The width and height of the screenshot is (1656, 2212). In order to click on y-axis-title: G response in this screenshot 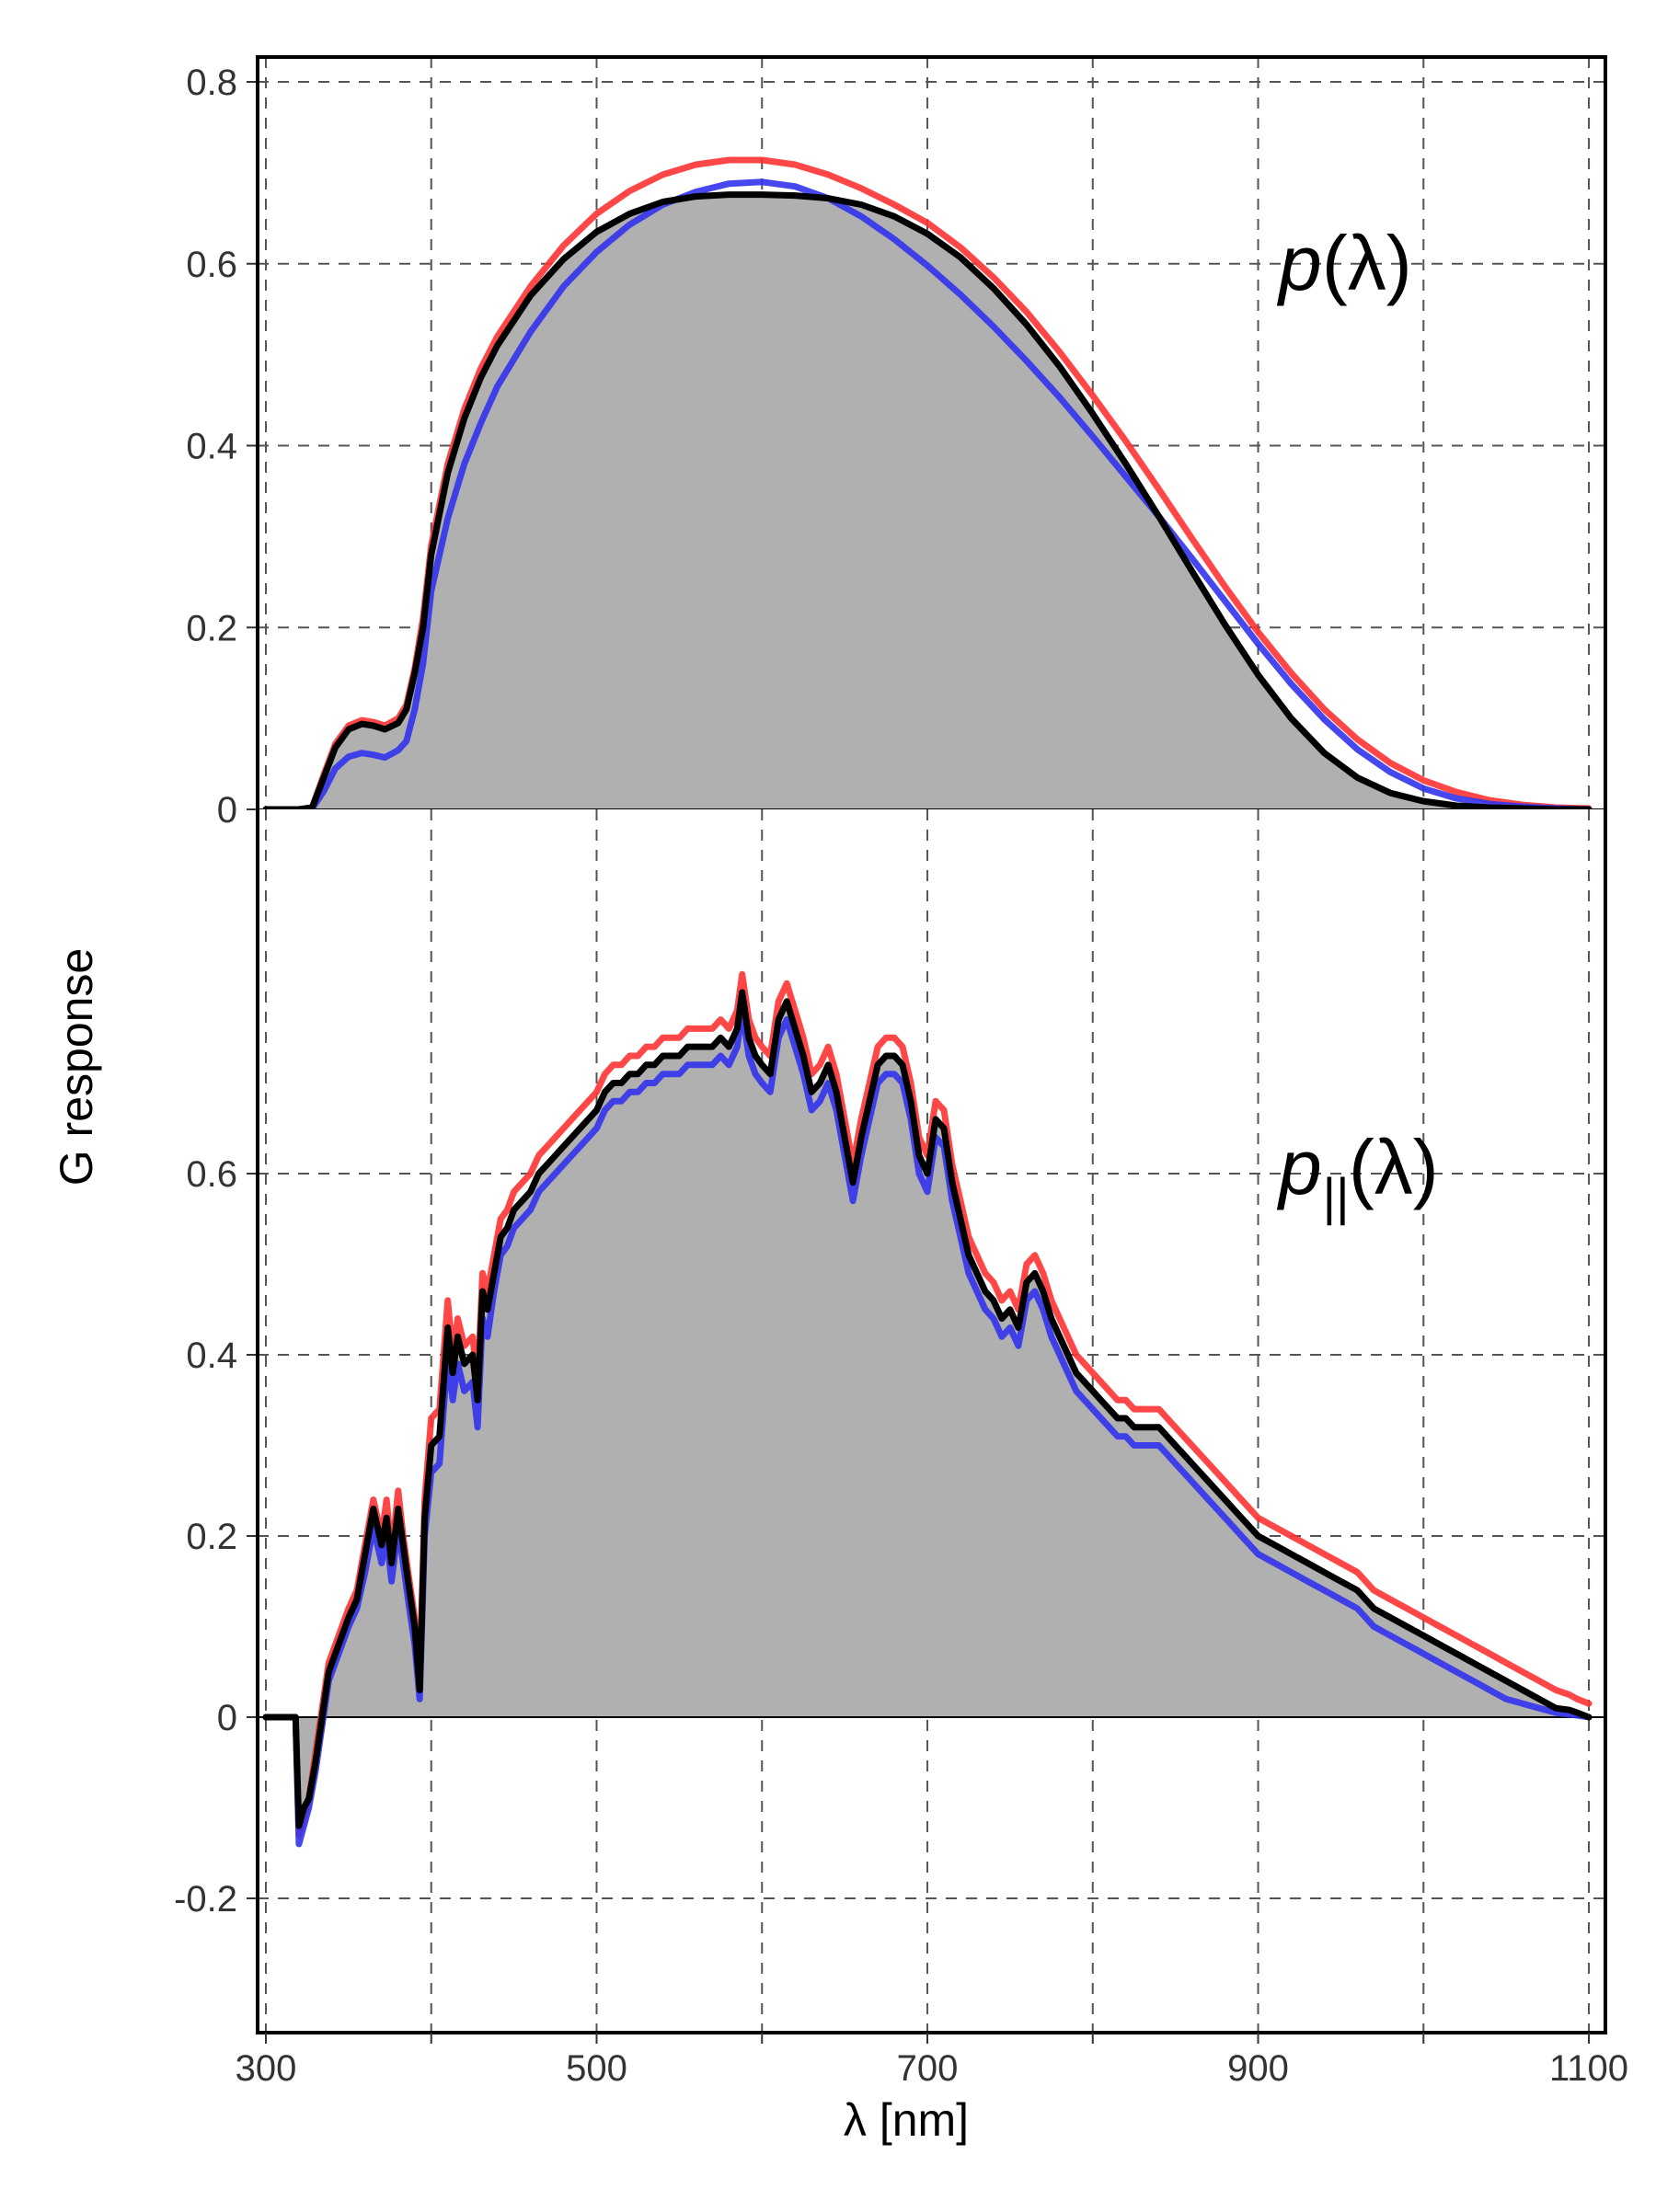, I will do `click(76, 1067)`.